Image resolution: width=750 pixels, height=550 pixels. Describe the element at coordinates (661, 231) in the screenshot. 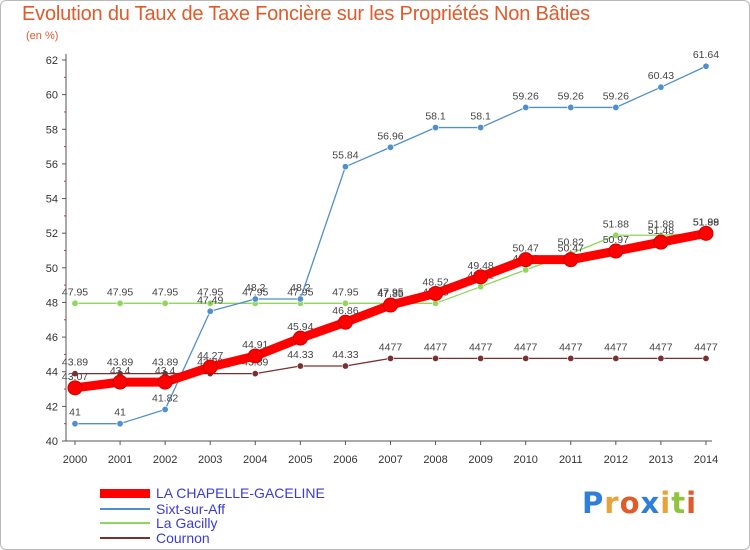

I see `data-label-la-chapelle-gaceline: 51.48` at that location.